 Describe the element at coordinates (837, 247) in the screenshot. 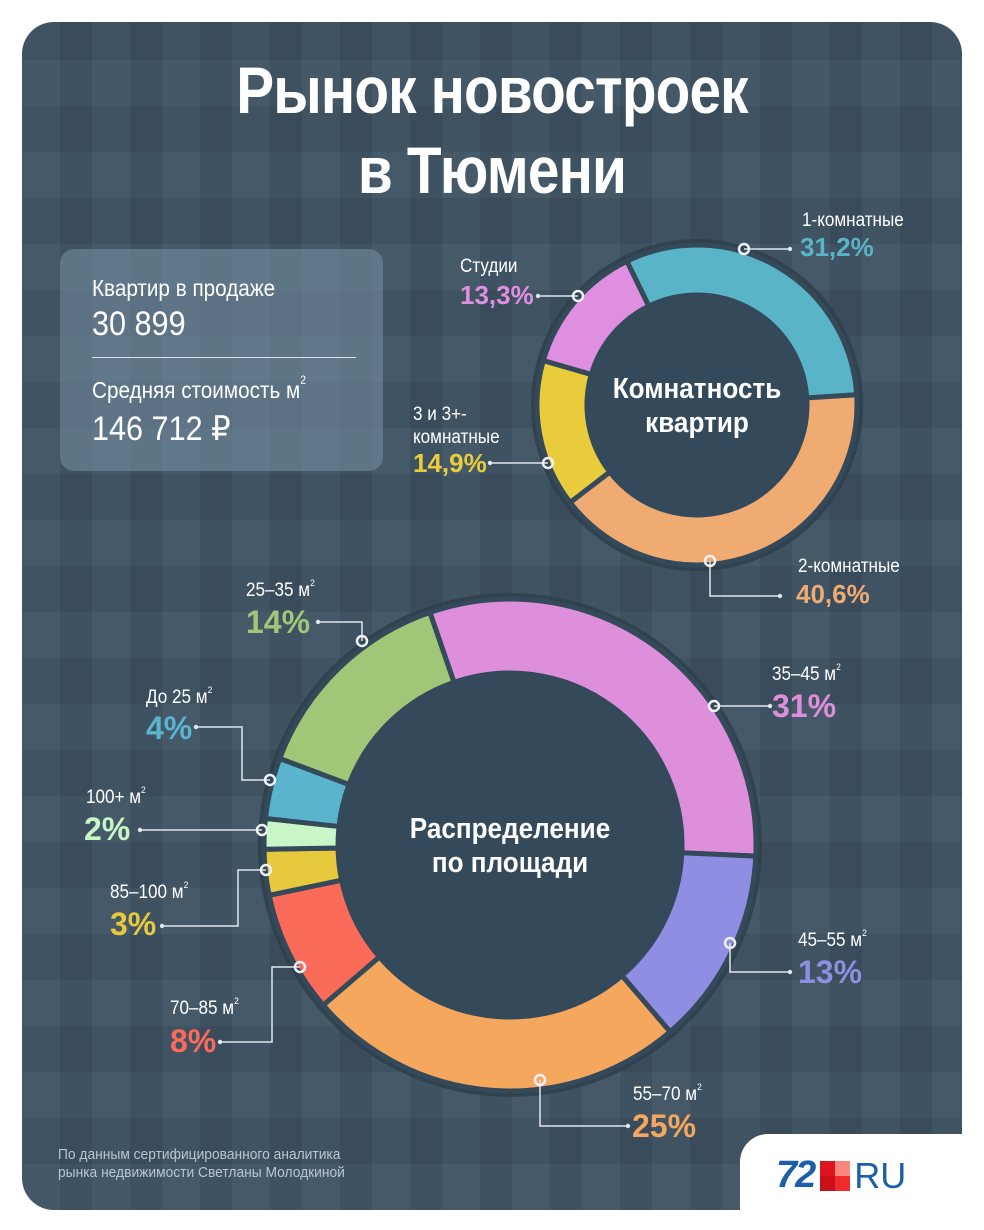

I see `pct-1room: 31,2%` at that location.